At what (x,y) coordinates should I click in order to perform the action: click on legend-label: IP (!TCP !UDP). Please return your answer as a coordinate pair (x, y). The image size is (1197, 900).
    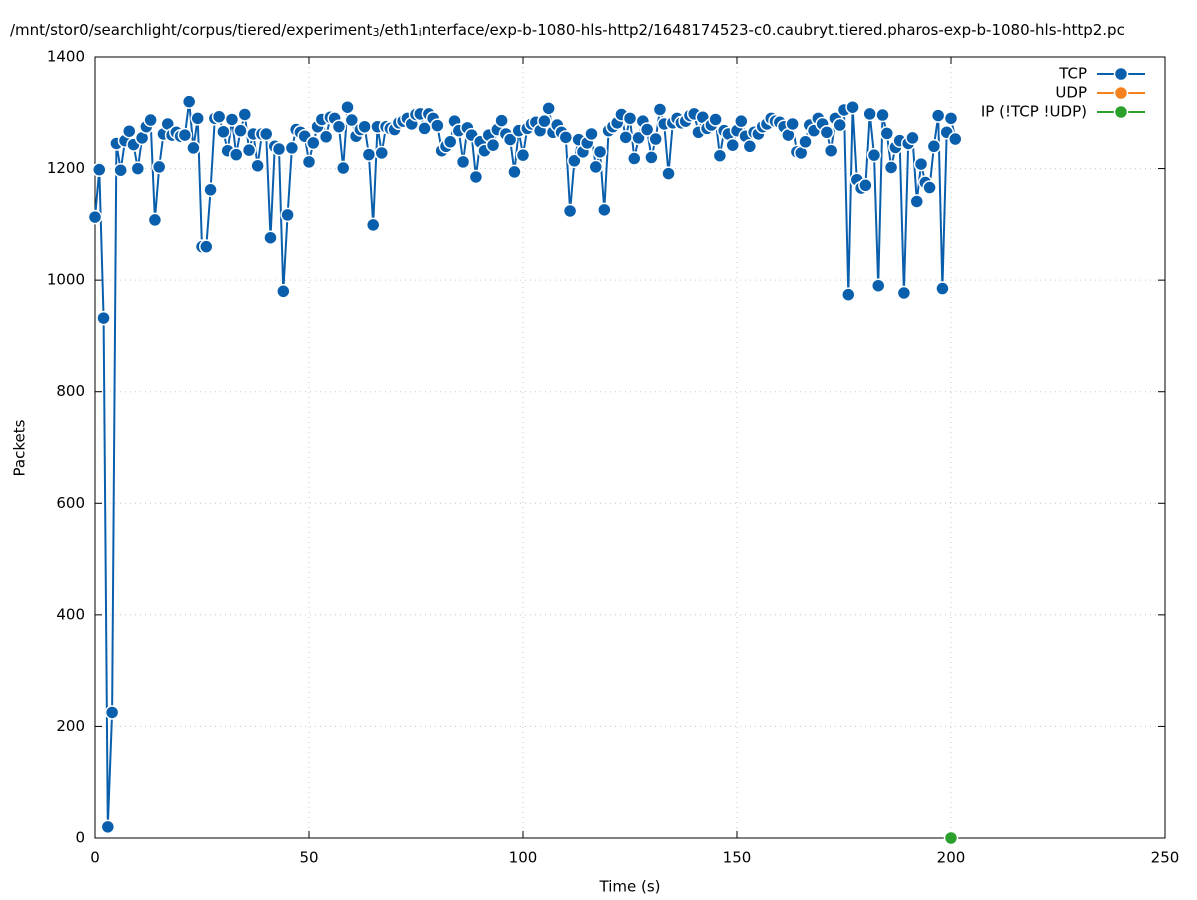
    Looking at the image, I should click on (1034, 112).